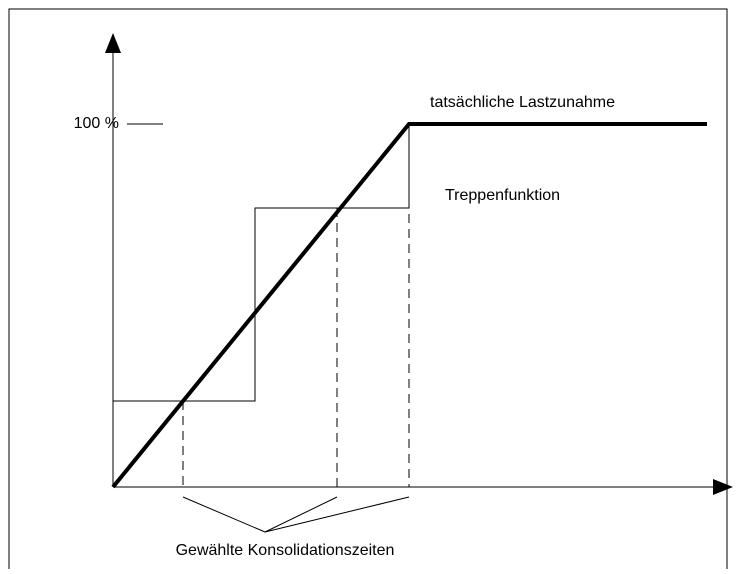  I want to click on y-label: 100 %, so click(96, 123).